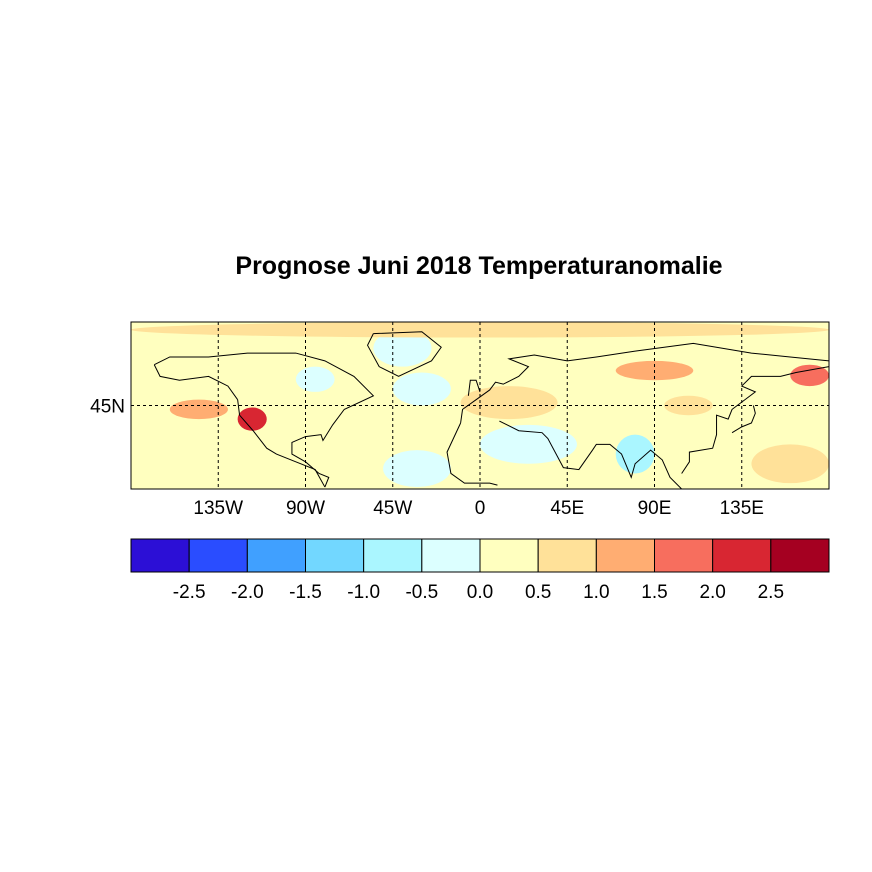 The width and height of the screenshot is (872, 872). What do you see at coordinates (538, 592) in the screenshot?
I see `colorbar-label: 0.5` at bounding box center [538, 592].